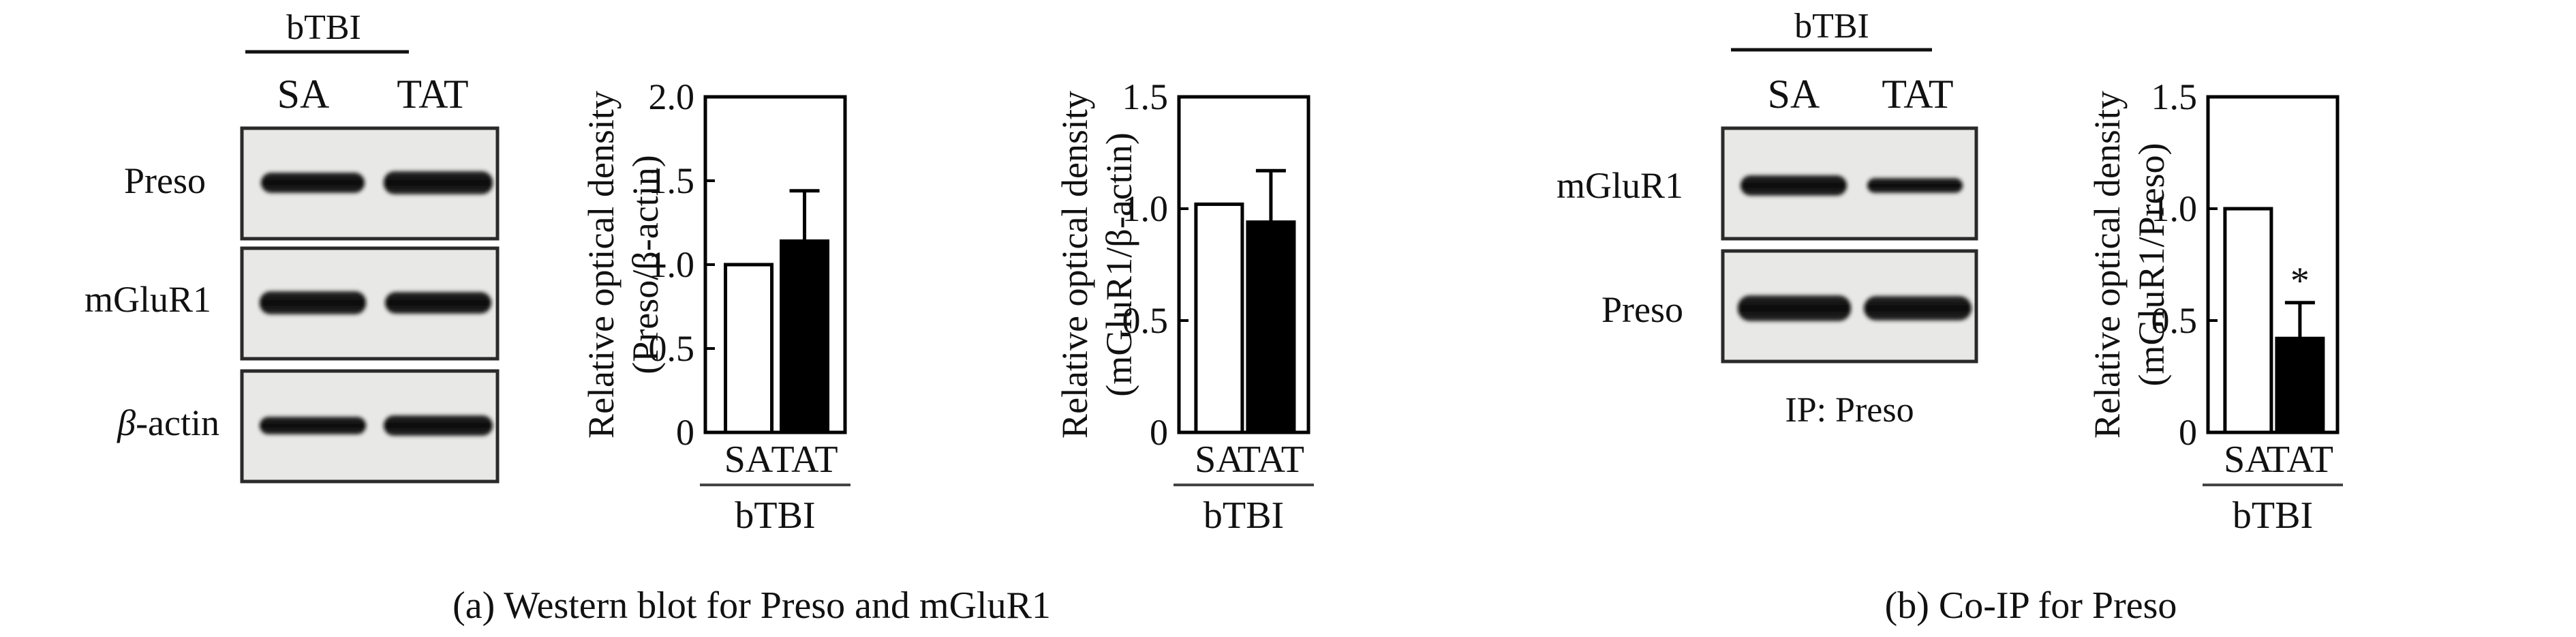 The height and width of the screenshot is (637, 2576). What do you see at coordinates (2300, 281) in the screenshot?
I see `significance-marker: *` at bounding box center [2300, 281].